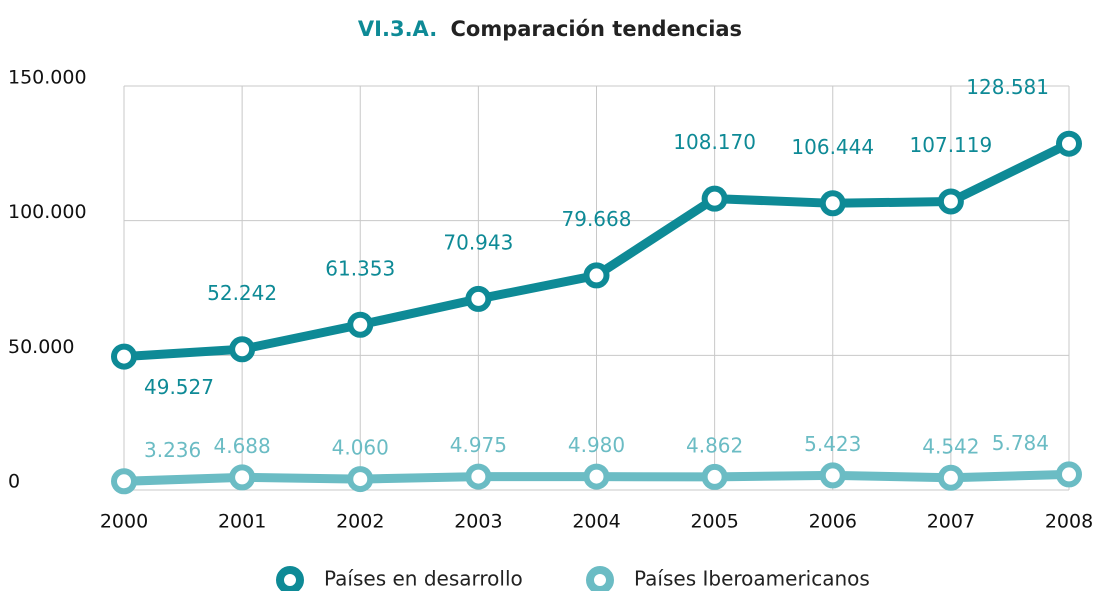 The image size is (1101, 591). Describe the element at coordinates (423, 579) in the screenshot. I see `legend-label: Países en desarrollo` at that location.